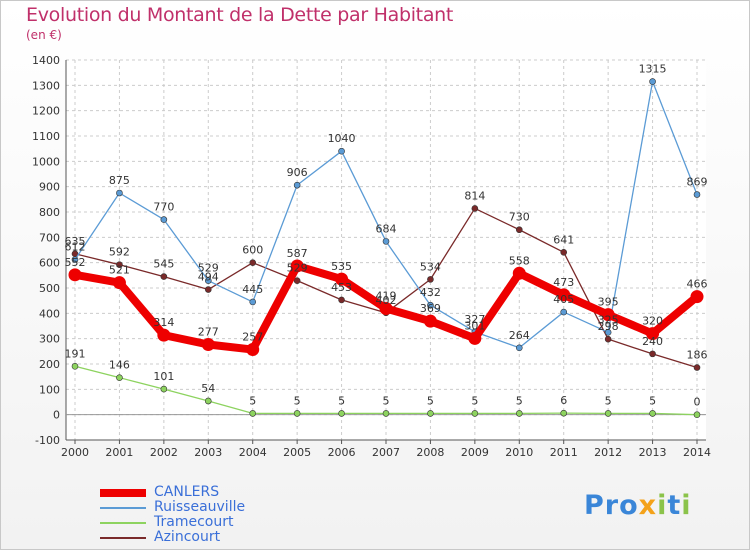  What do you see at coordinates (49, 212) in the screenshot?
I see `y-tick-label: 800` at bounding box center [49, 212].